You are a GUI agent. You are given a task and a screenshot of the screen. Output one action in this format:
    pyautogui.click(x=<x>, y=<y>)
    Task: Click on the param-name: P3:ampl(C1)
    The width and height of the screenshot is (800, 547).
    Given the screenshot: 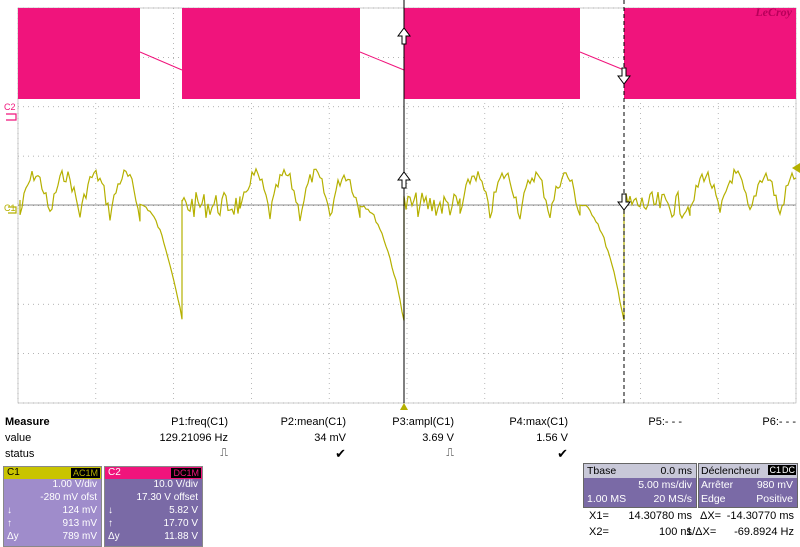 What is the action you would take?
    pyautogui.click(x=423, y=422)
    